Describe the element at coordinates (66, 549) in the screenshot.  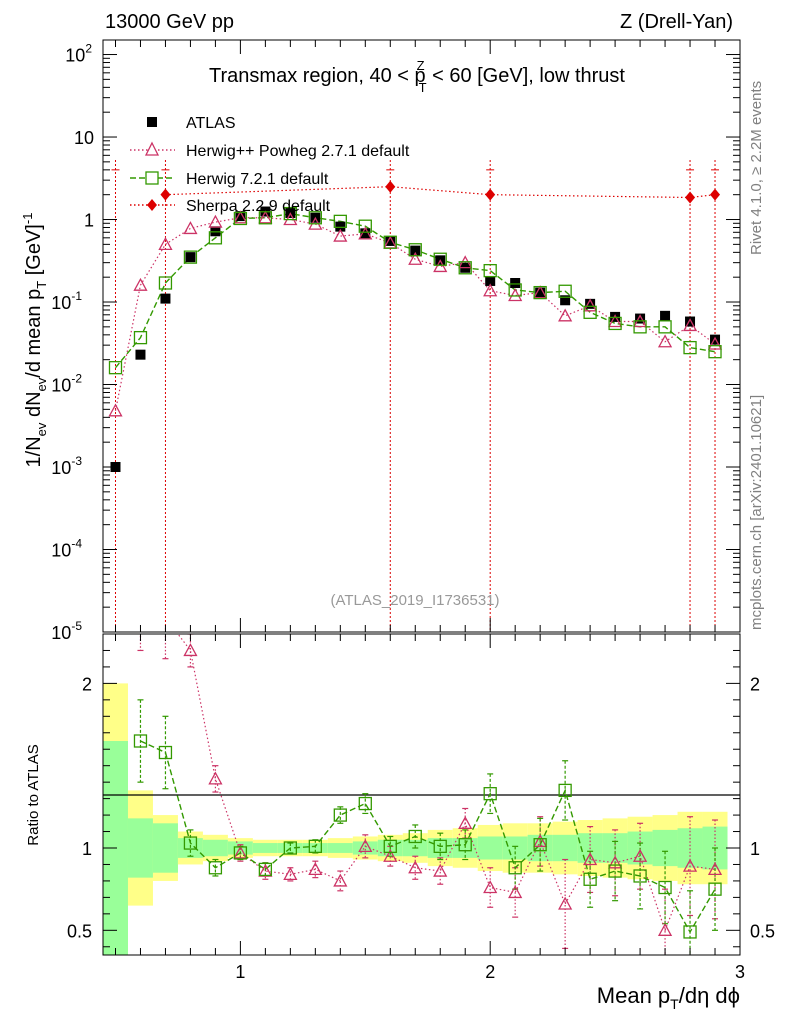
I see `y-tick-label: 10⁻⁴` at that location.